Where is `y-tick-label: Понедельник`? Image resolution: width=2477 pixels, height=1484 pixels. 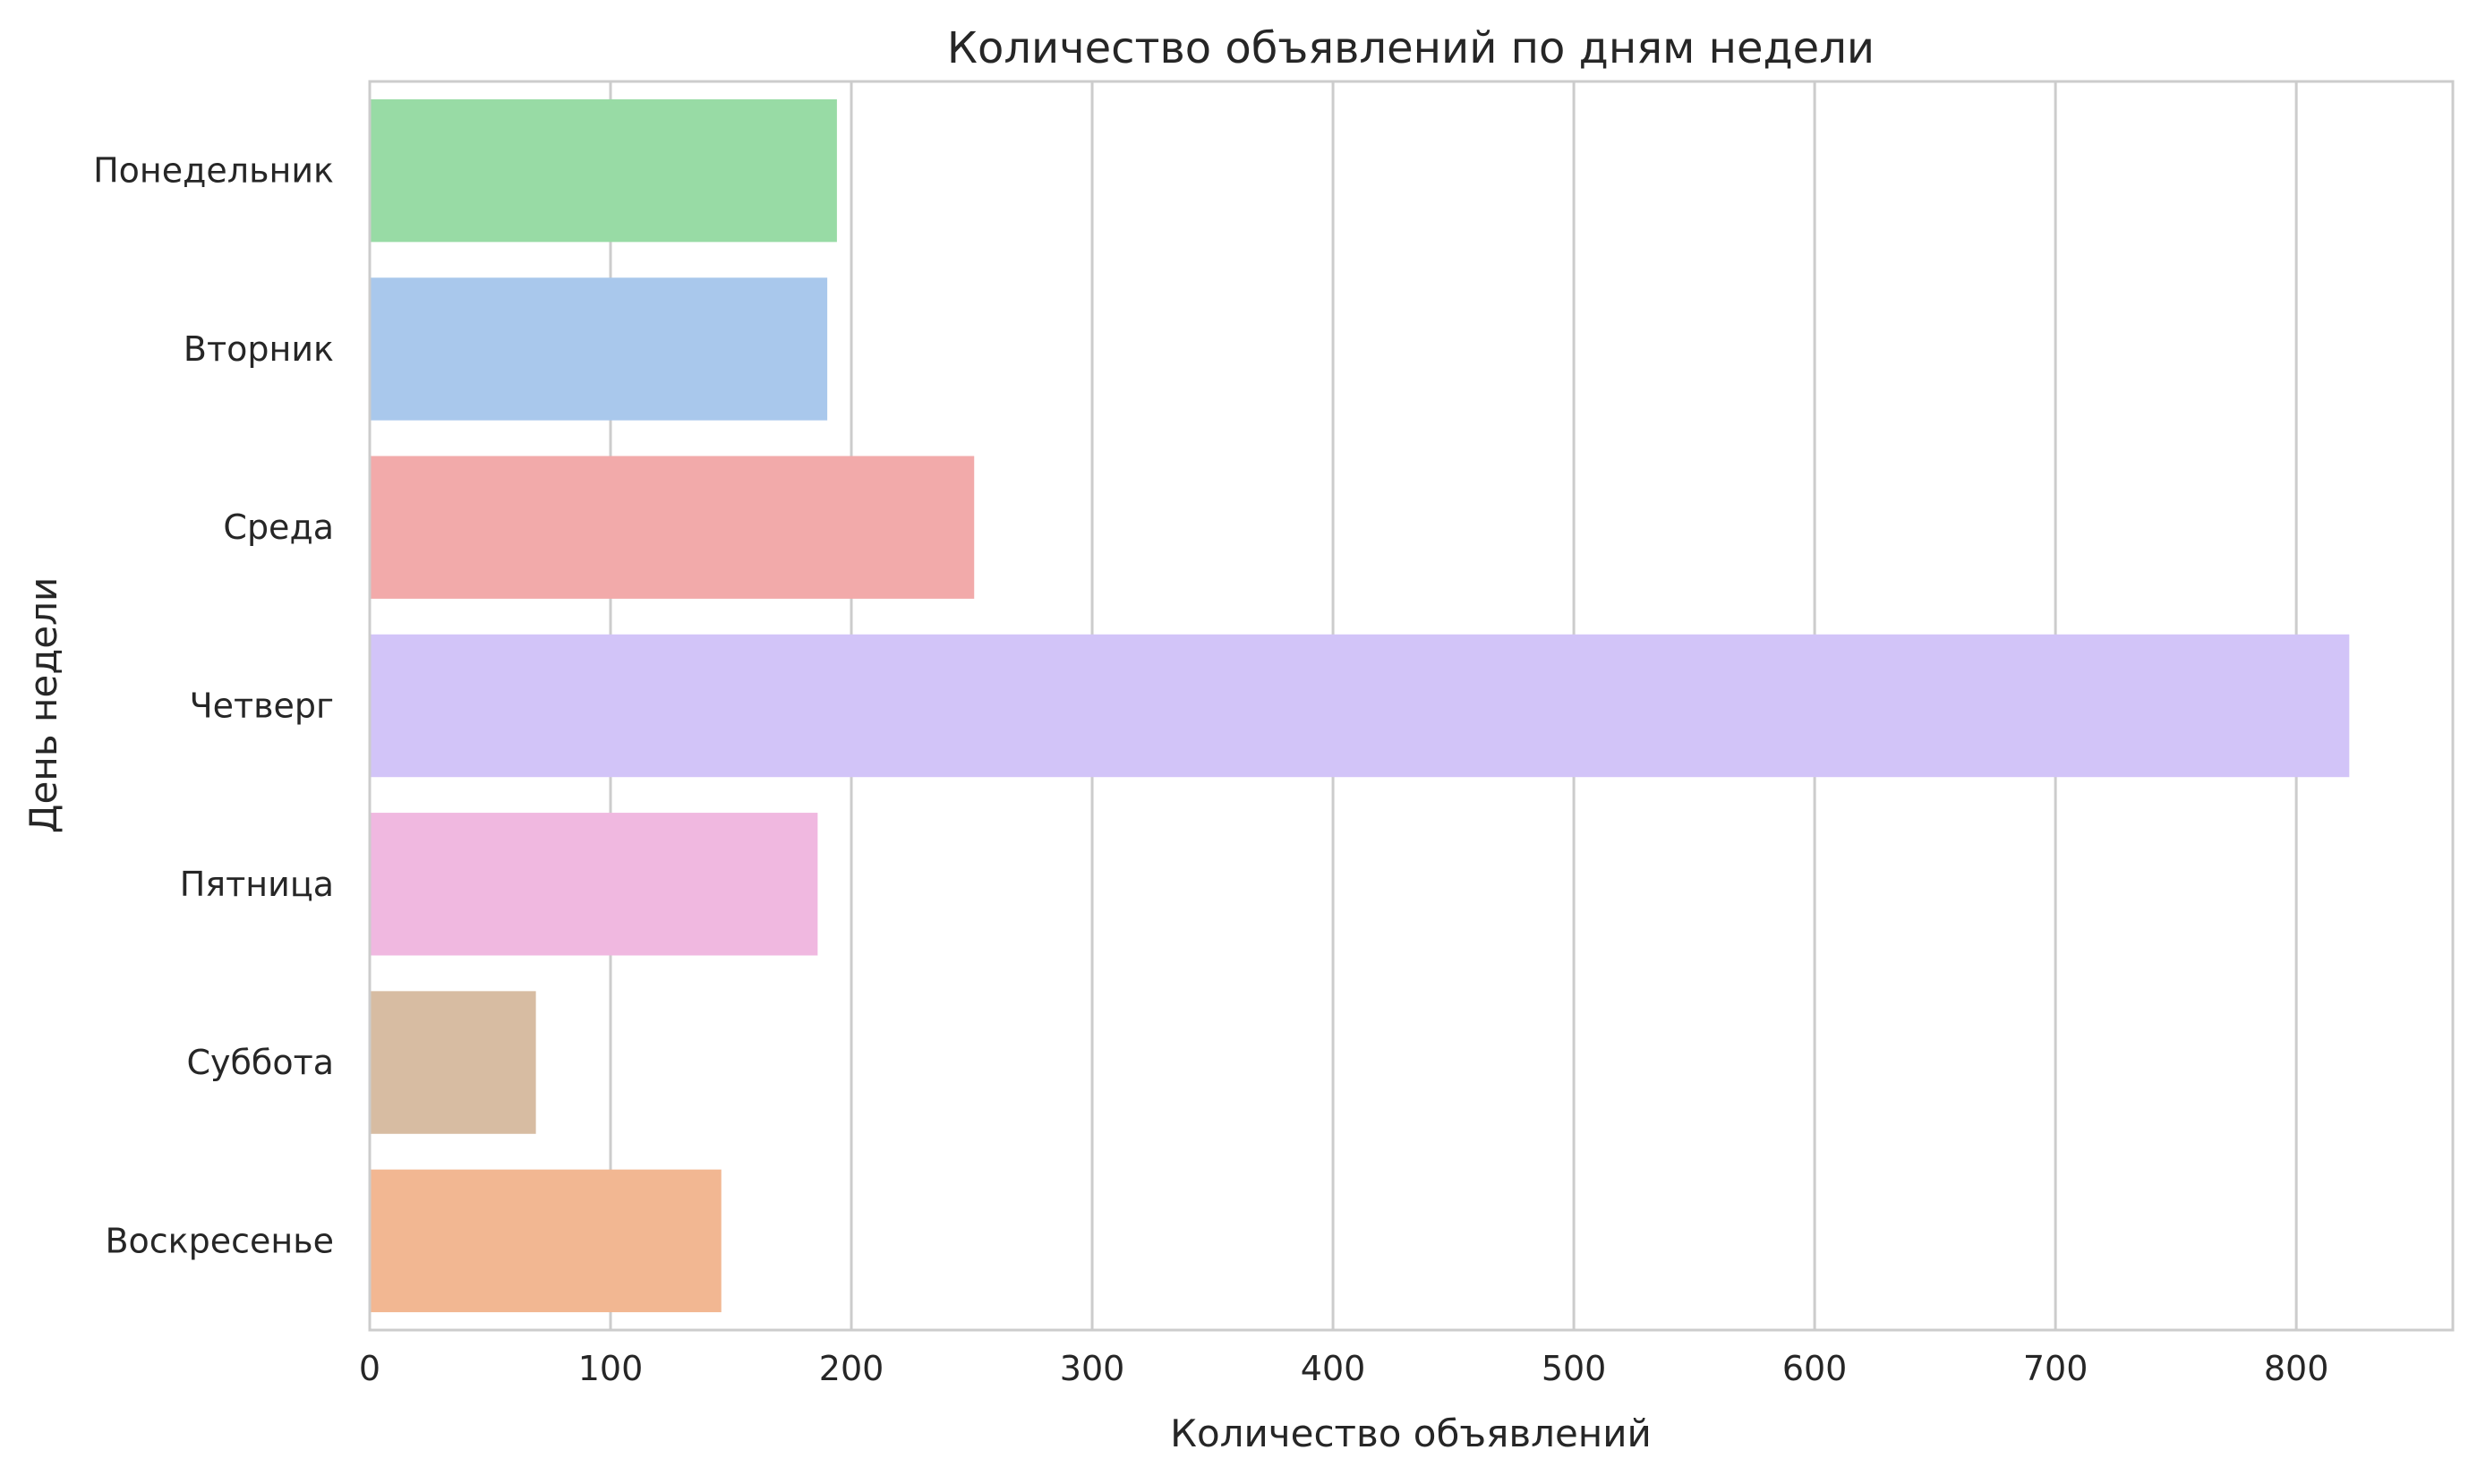 y-tick-label: Понедельник is located at coordinates (213, 171).